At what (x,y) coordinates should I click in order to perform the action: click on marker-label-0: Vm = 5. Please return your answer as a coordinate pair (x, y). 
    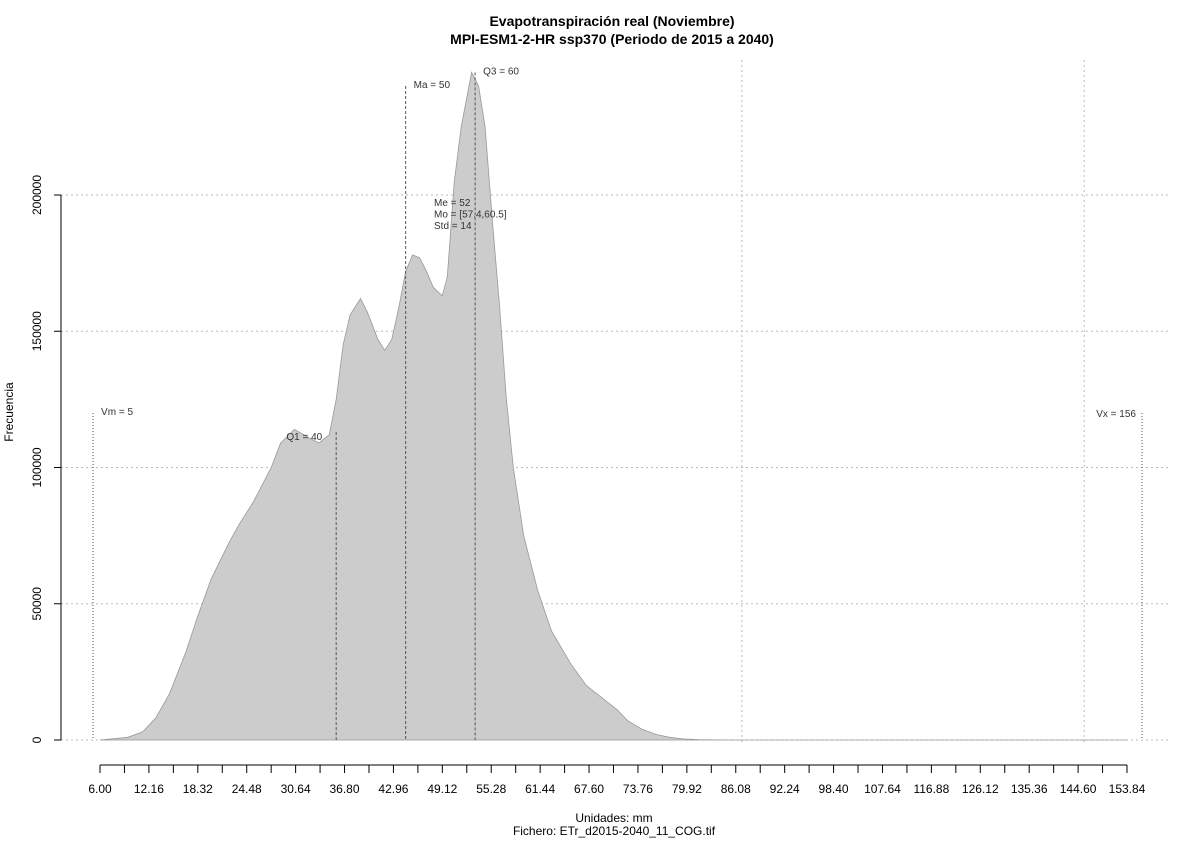
    Looking at the image, I should click on (117, 412).